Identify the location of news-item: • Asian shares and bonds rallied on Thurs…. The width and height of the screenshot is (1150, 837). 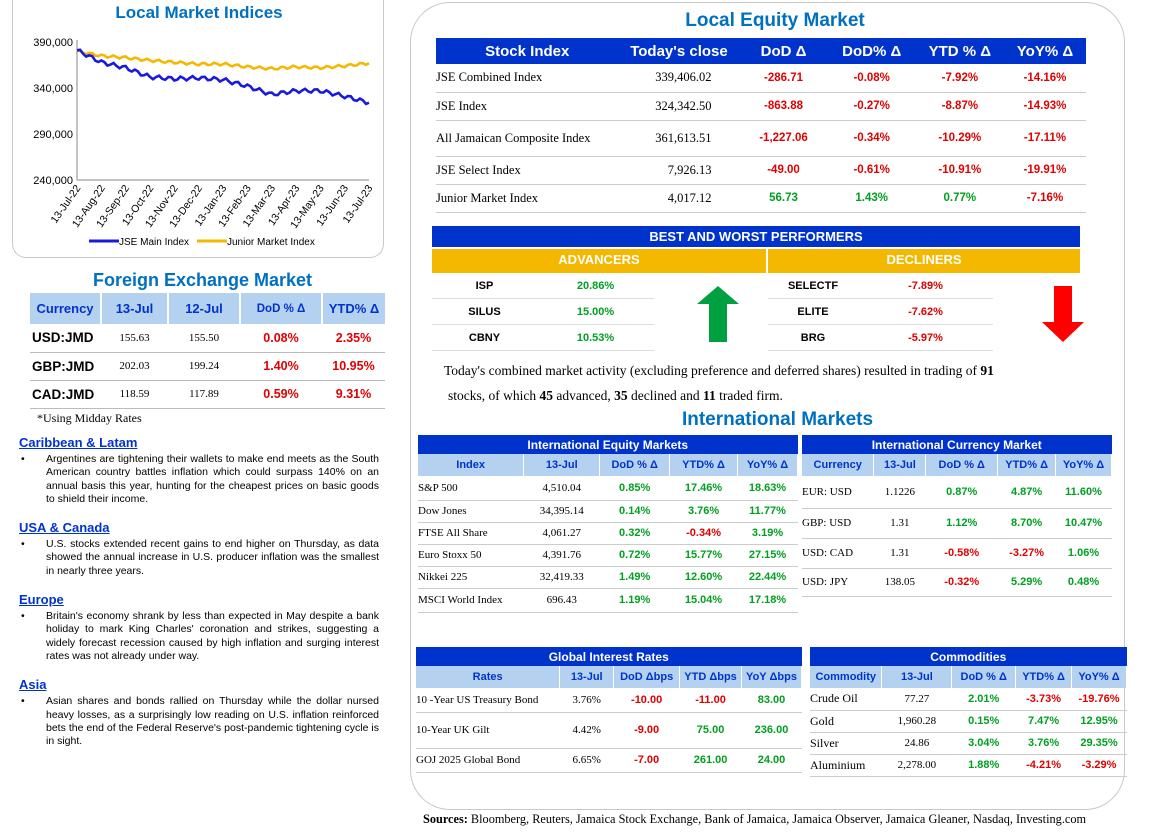
(199, 721).